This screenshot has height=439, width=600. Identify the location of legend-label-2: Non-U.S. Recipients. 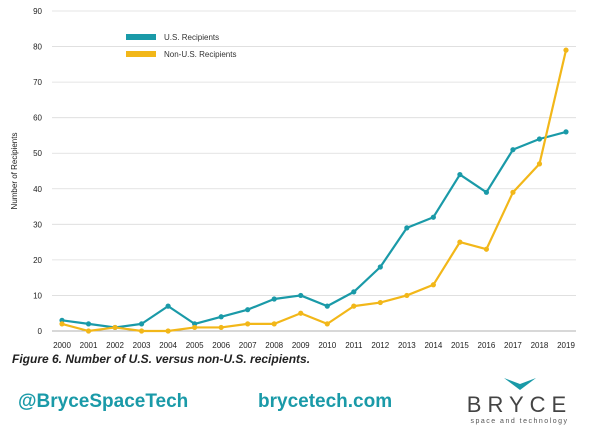
(200, 54).